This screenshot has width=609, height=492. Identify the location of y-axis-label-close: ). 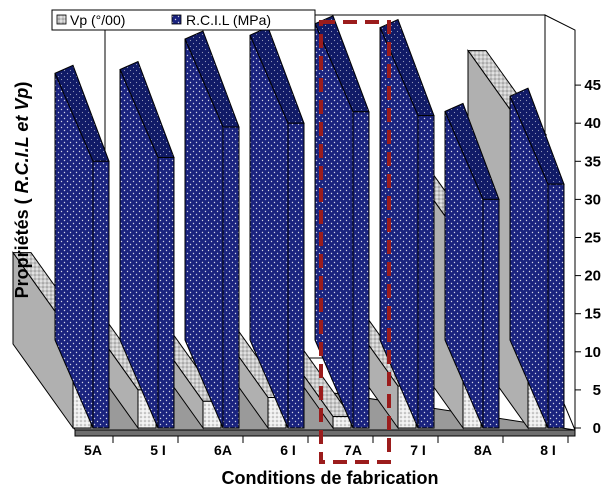
(22, 85).